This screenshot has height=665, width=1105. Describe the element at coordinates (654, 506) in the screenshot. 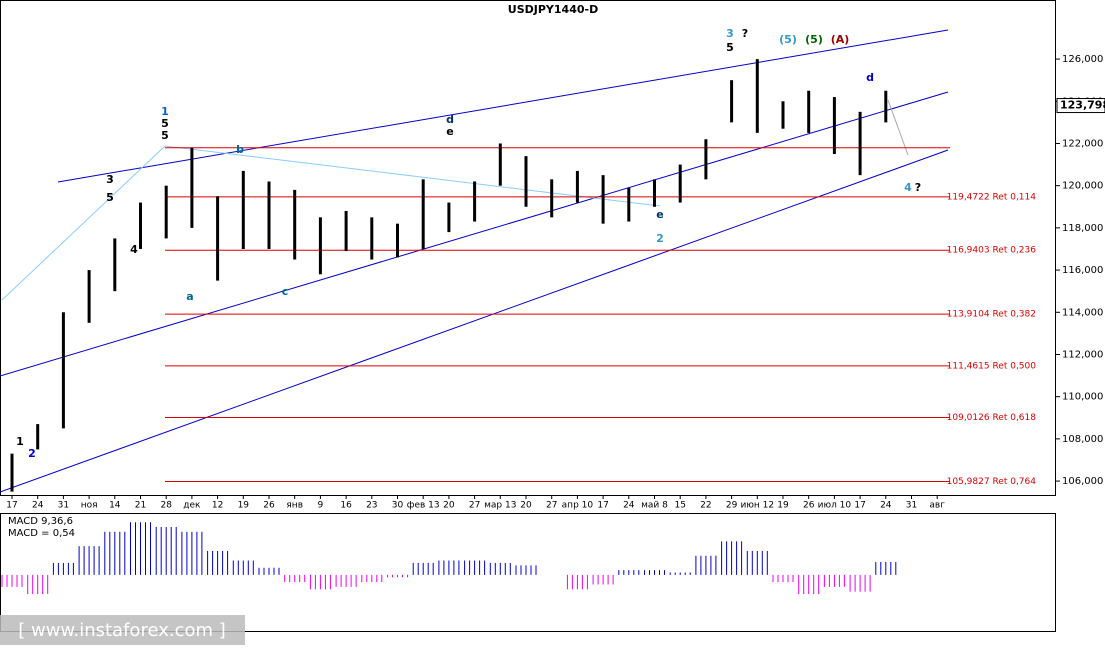

I see `x-tick-label: май 8` at that location.